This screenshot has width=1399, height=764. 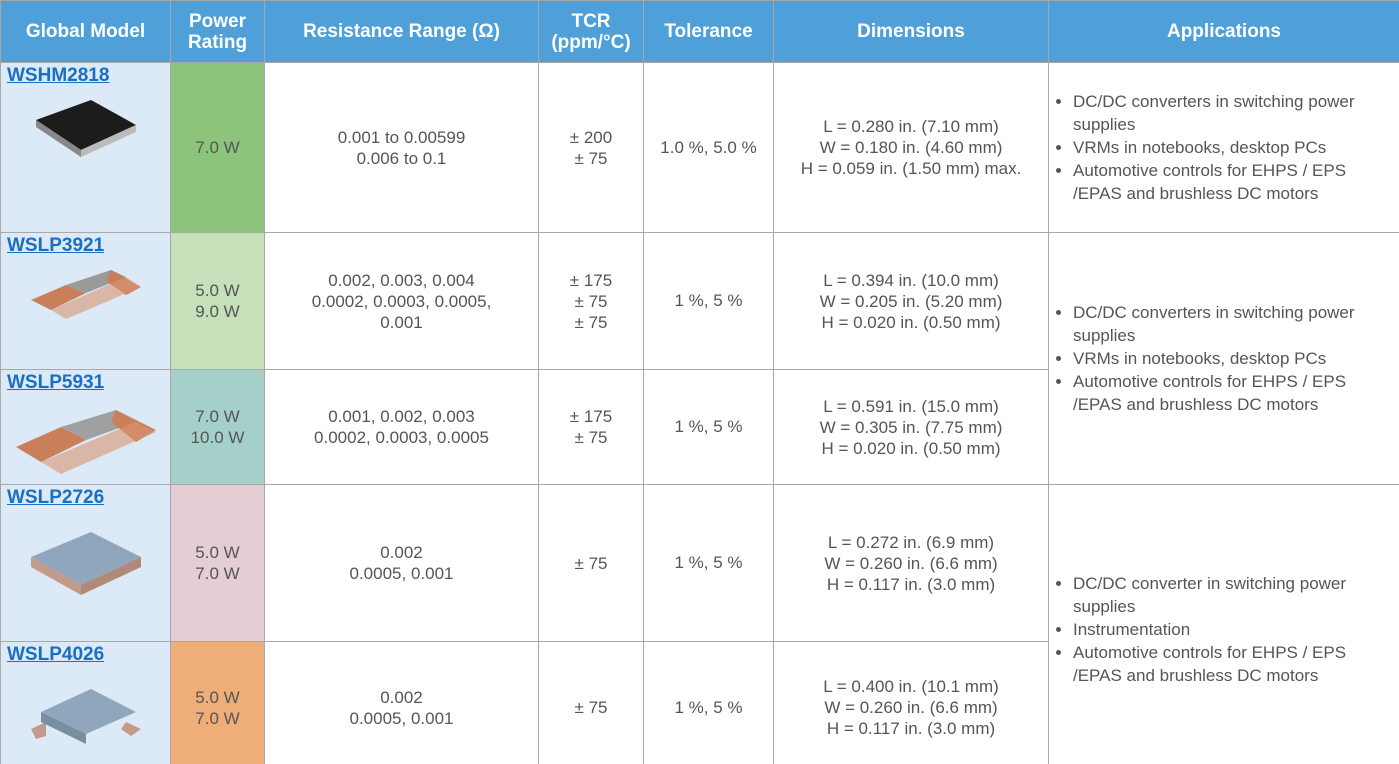 What do you see at coordinates (56, 245) in the screenshot?
I see `model-link: WSLP3921` at bounding box center [56, 245].